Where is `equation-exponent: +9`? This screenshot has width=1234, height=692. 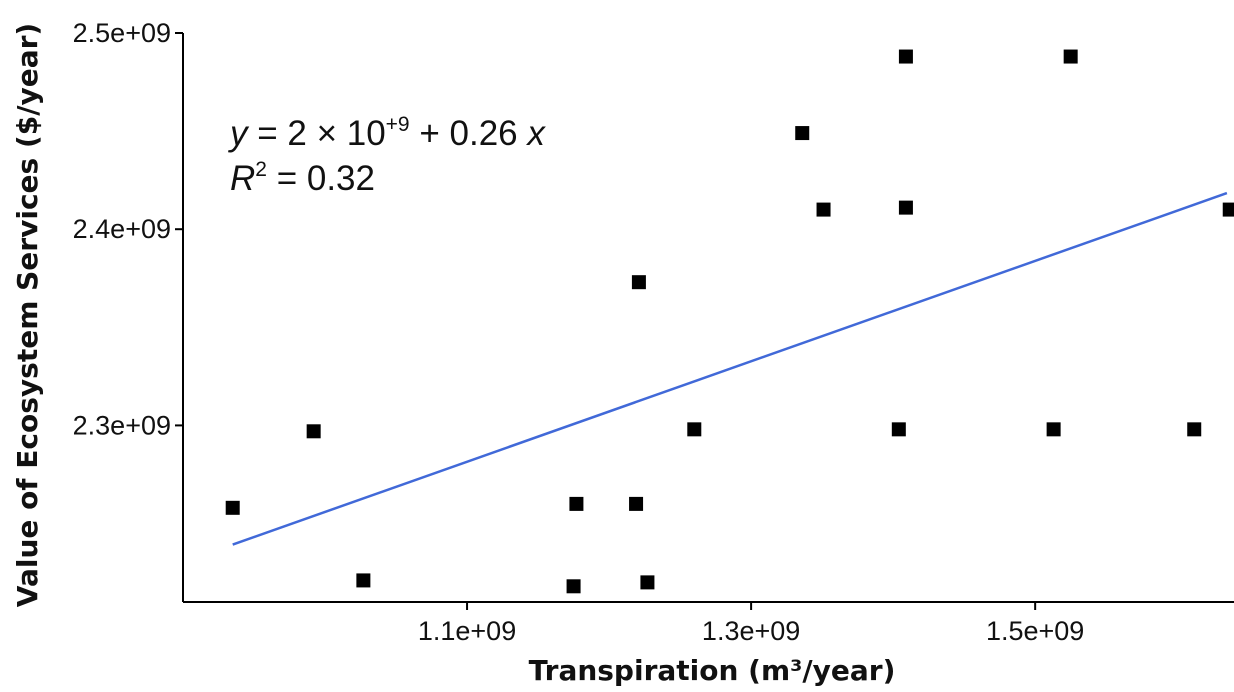 equation-exponent: +9 is located at coordinates (398, 124).